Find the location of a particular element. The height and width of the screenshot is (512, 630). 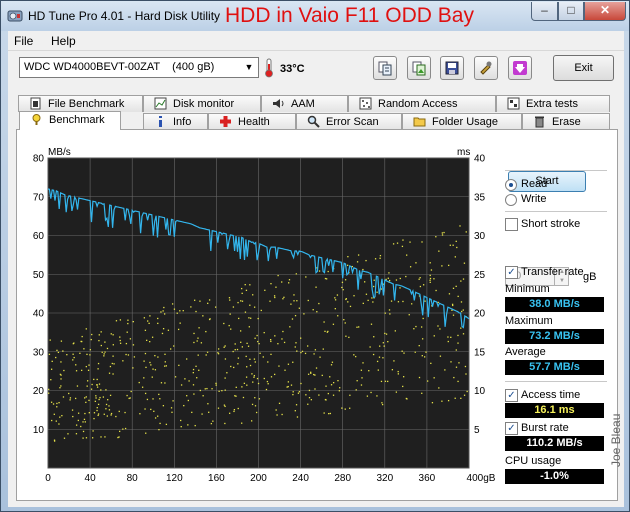

read-radio is located at coordinates (511, 185).